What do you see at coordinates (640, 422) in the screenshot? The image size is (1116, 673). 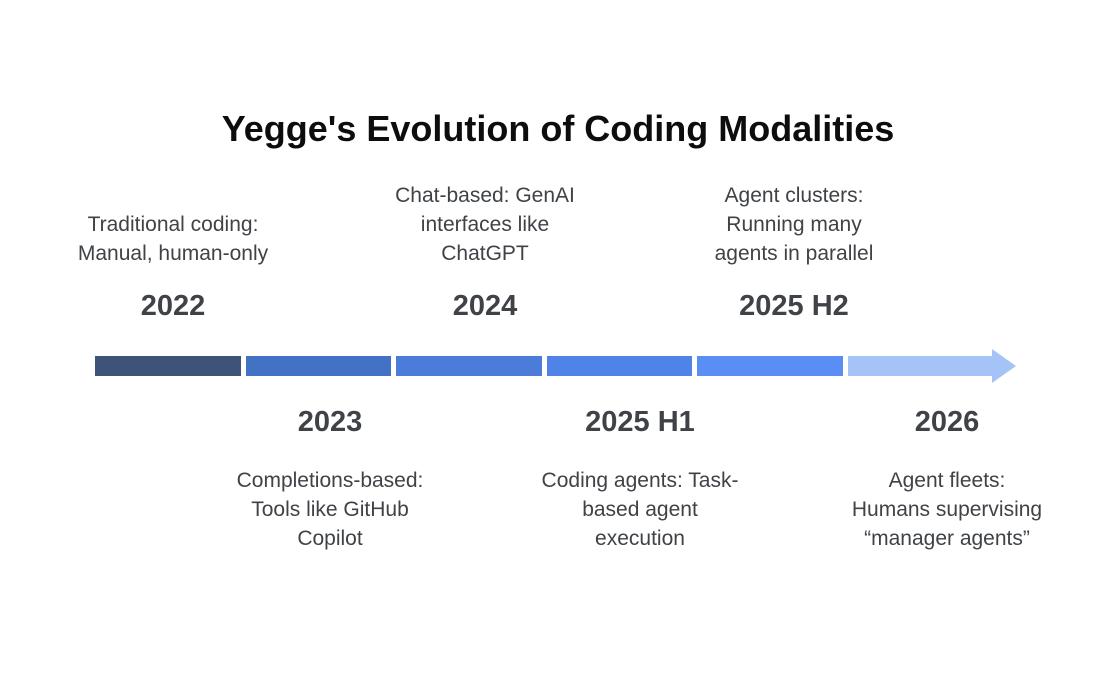 I see `milestone-2025h1-year: 2025 H1` at bounding box center [640, 422].